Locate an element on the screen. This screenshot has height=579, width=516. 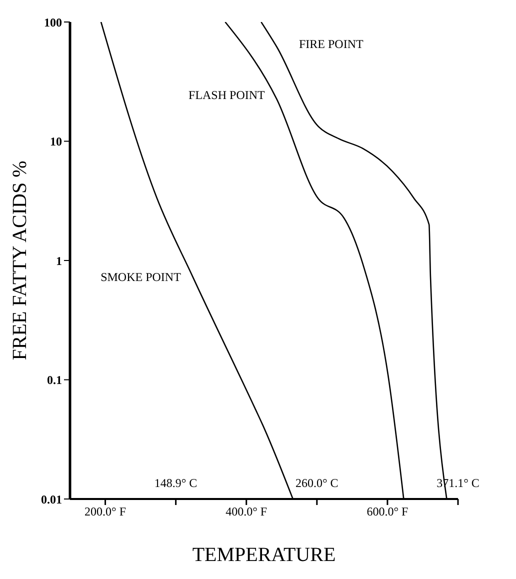
y-tick-label: 100 is located at coordinates (53, 22).